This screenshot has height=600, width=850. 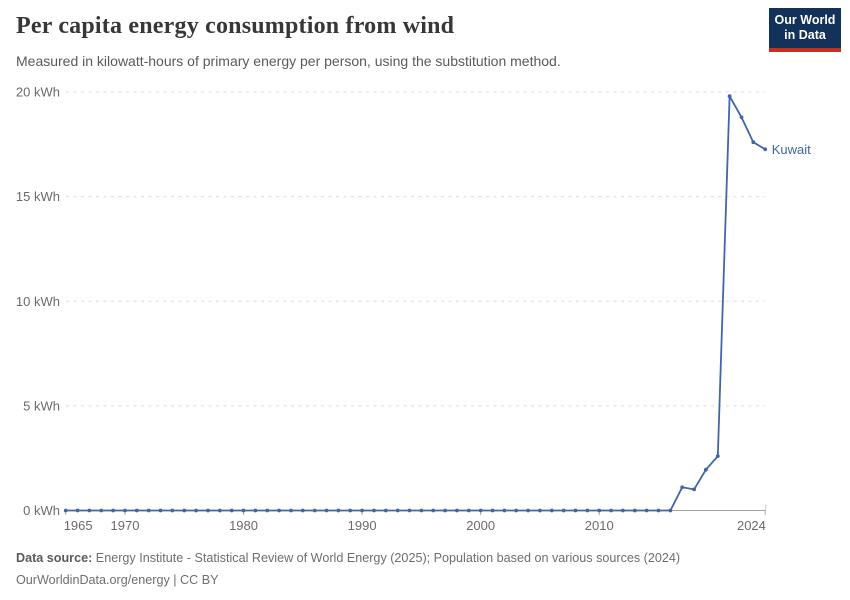 What do you see at coordinates (117, 580) in the screenshot?
I see `license-line: OurWorldinData.org/energy | CC BY` at bounding box center [117, 580].